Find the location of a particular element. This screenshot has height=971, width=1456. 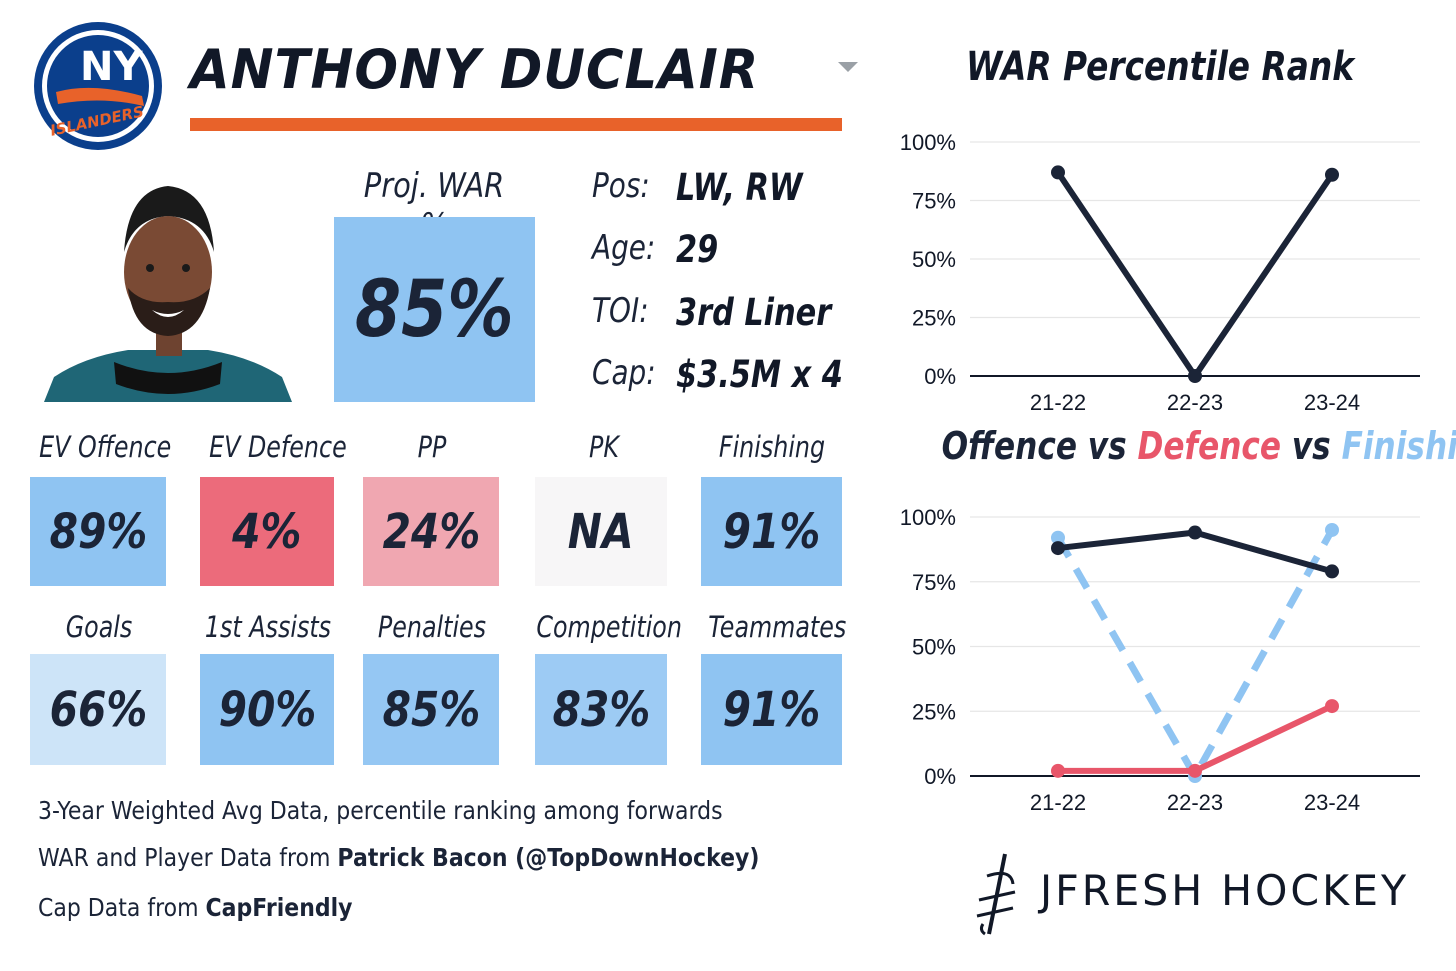

offence-defence-finishing-chart-title: Offence vs Defence vs Finishing is located at coordinates (1198, 446).